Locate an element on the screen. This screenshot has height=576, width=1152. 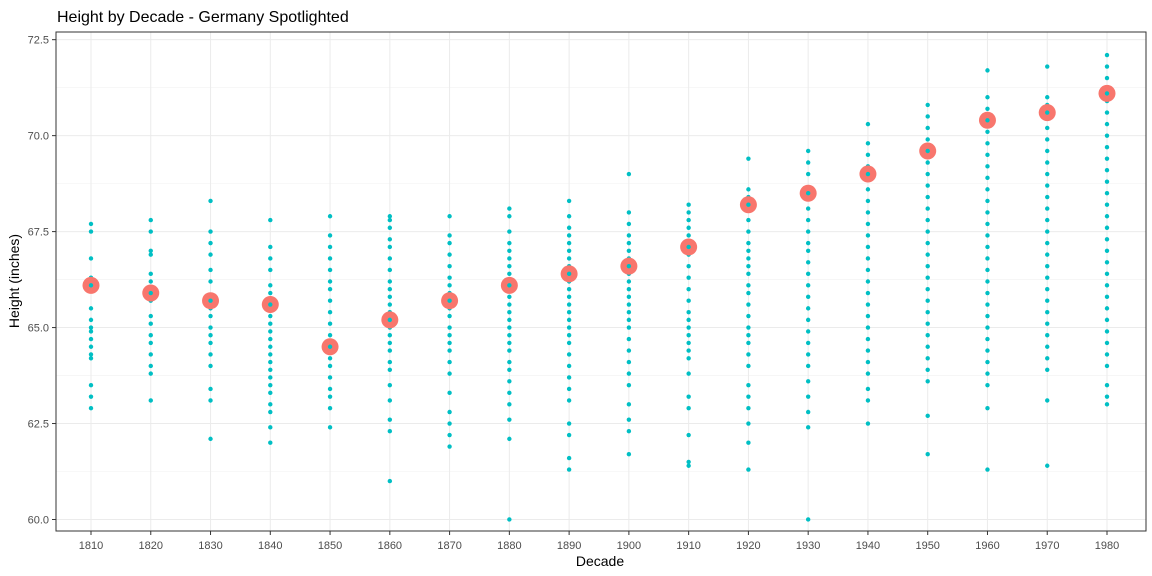
x-tick-label: 1970 is located at coordinates (1047, 546).